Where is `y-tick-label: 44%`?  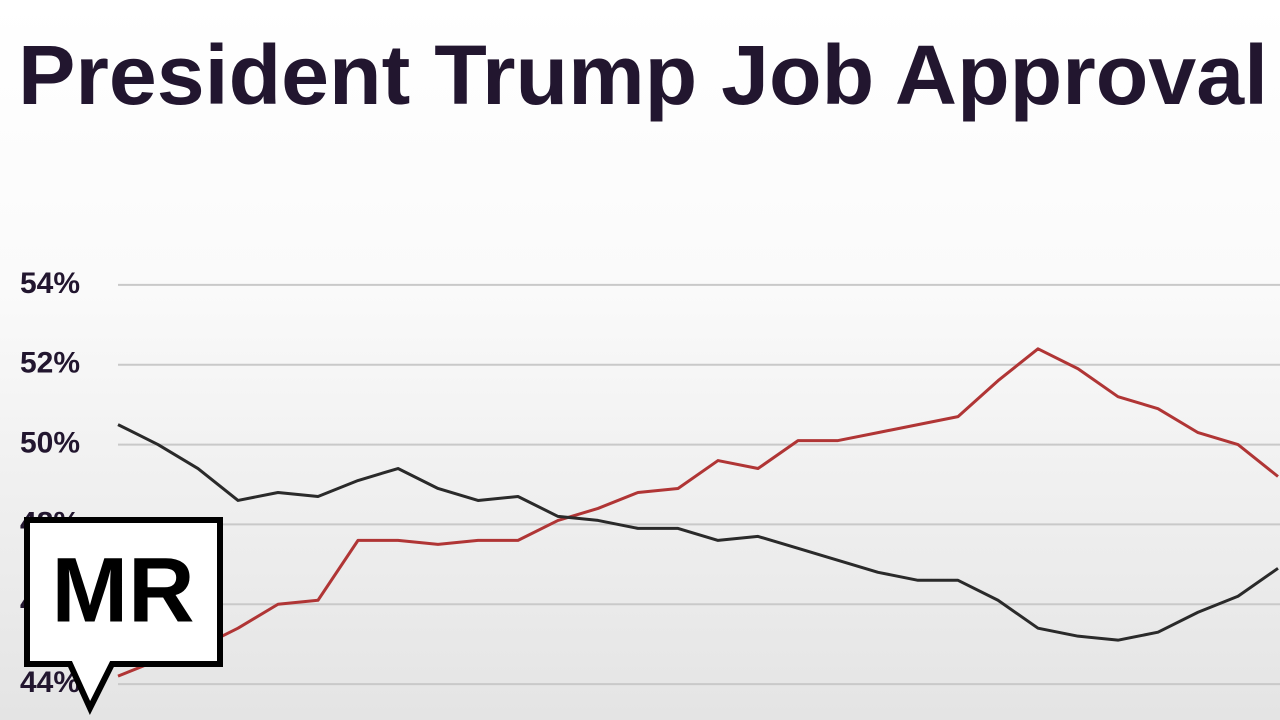
y-tick-label: 44% is located at coordinates (50, 682).